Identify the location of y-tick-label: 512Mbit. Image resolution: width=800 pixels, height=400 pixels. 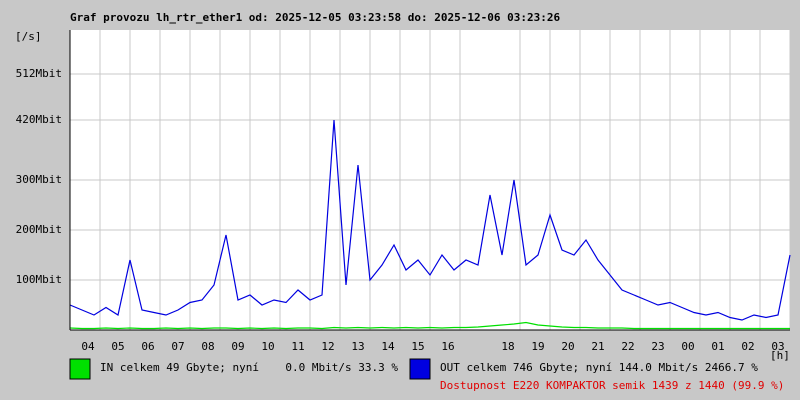
(39, 73).